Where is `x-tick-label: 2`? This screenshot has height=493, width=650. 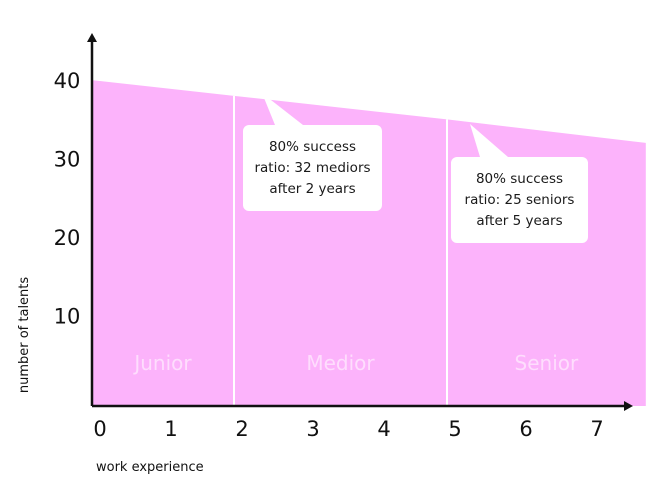 x-tick-label: 2 is located at coordinates (241, 429).